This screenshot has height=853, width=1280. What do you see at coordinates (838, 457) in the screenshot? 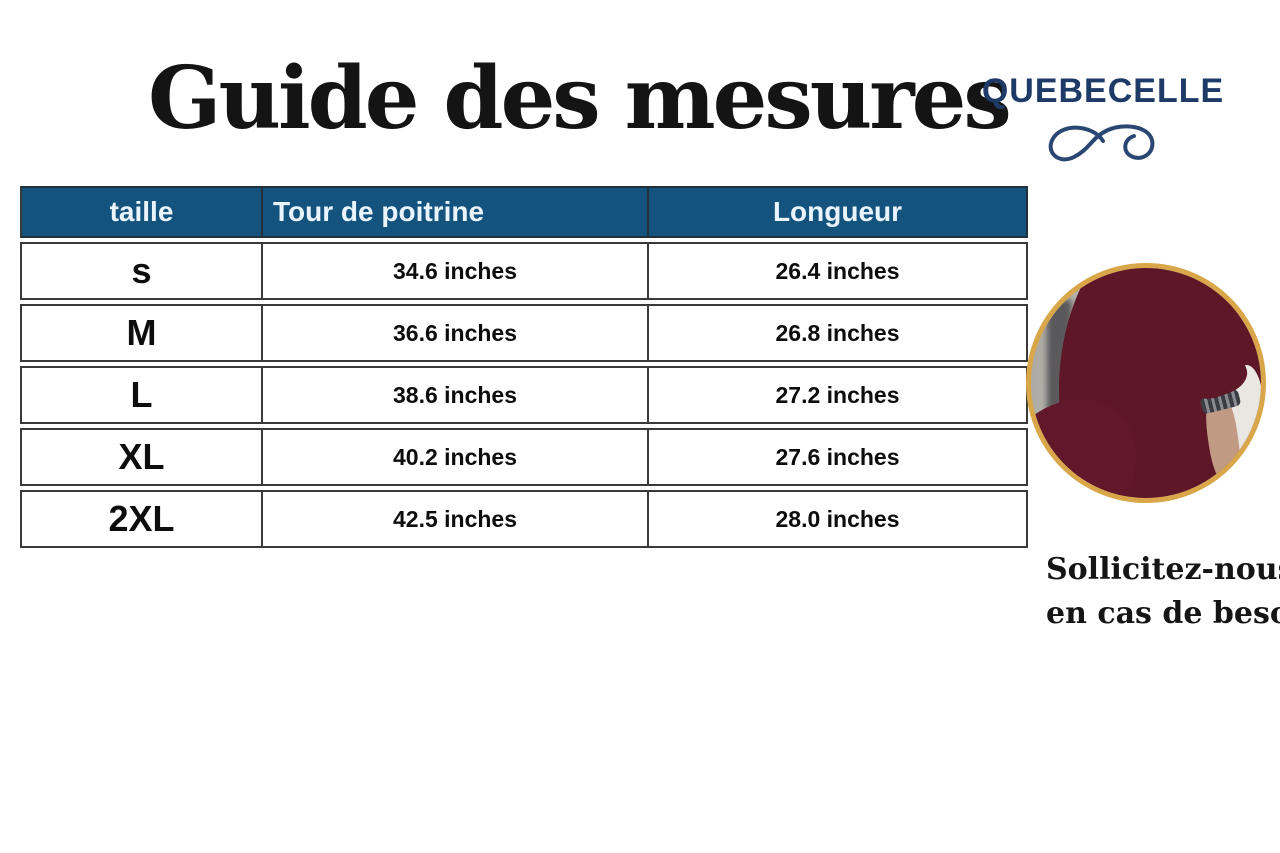
I see `length-value: 27.6 inches` at bounding box center [838, 457].